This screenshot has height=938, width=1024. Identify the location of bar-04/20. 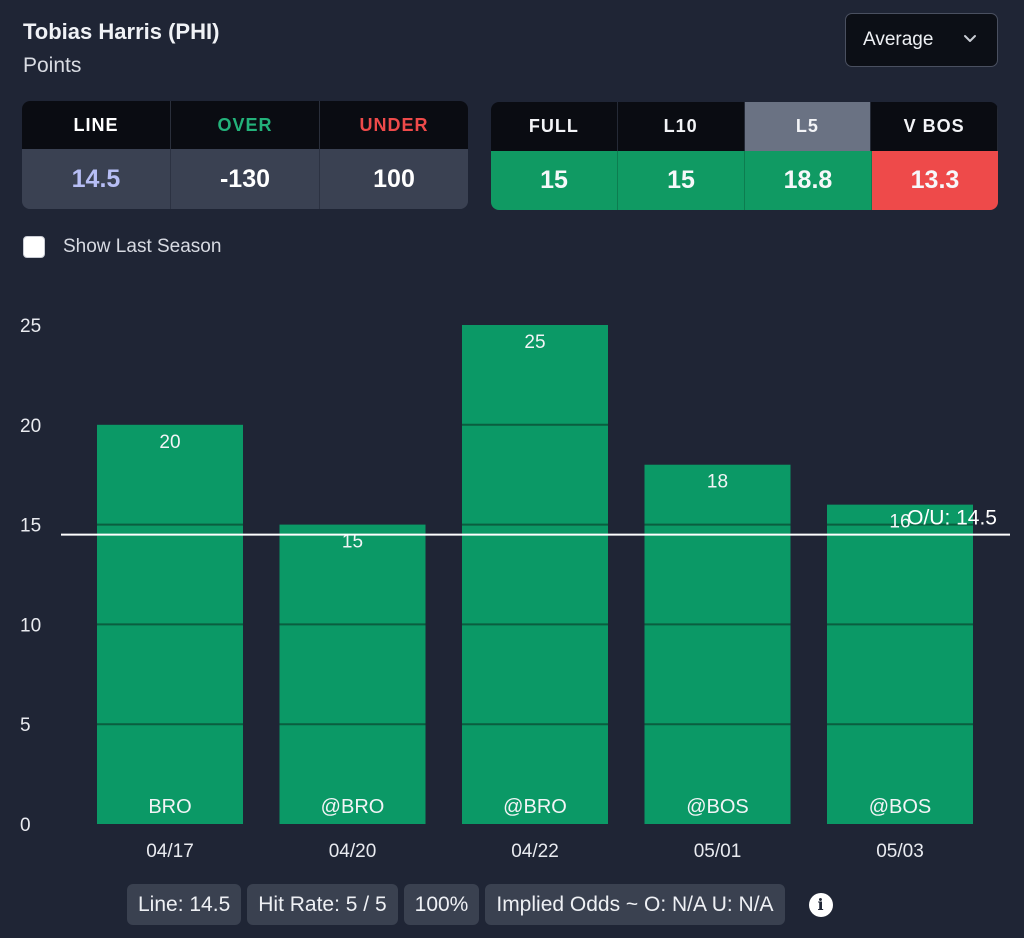
(352, 674).